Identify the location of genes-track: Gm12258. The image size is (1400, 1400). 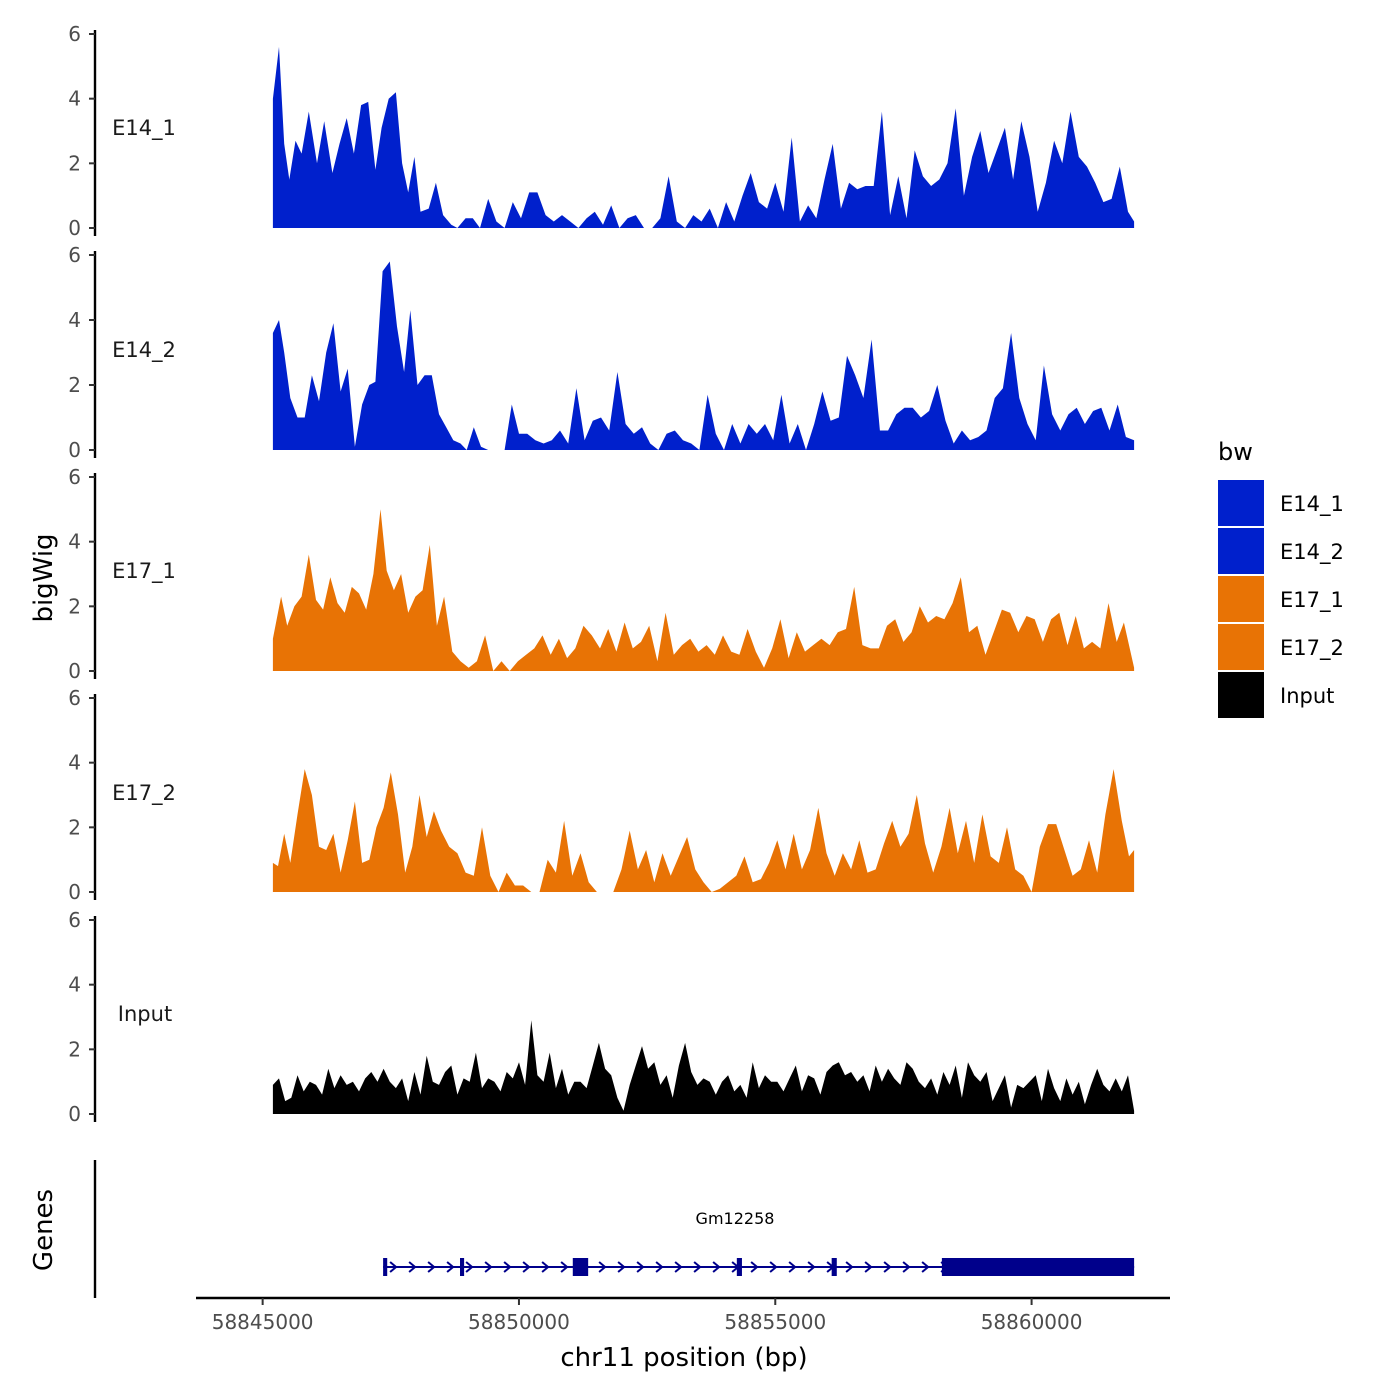
(614, 1229).